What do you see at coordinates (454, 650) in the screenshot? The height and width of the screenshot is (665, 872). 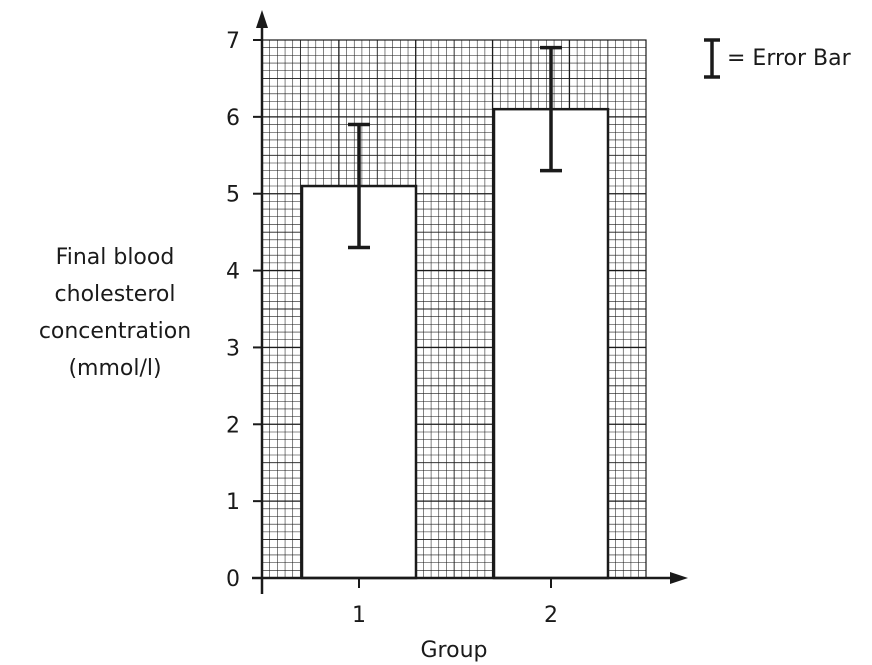 I see `x-axis-title: Group` at bounding box center [454, 650].